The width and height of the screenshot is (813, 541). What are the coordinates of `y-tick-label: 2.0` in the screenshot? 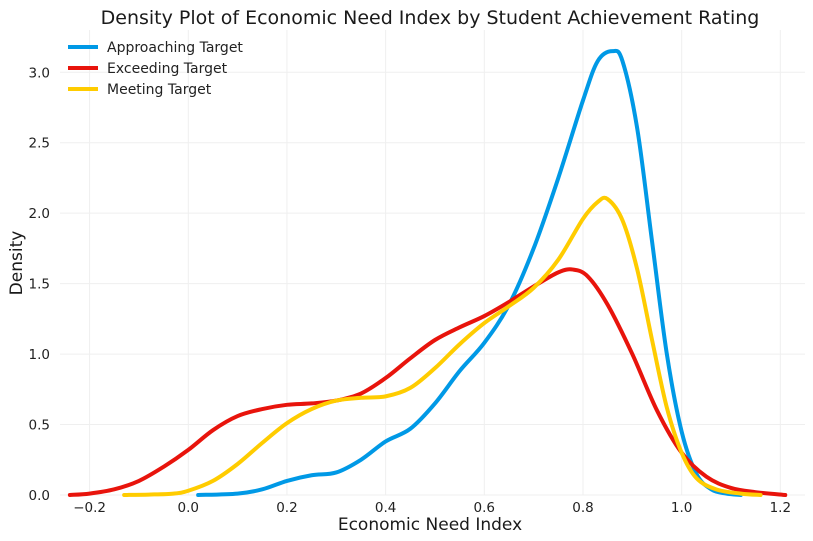 It's located at (39, 214).